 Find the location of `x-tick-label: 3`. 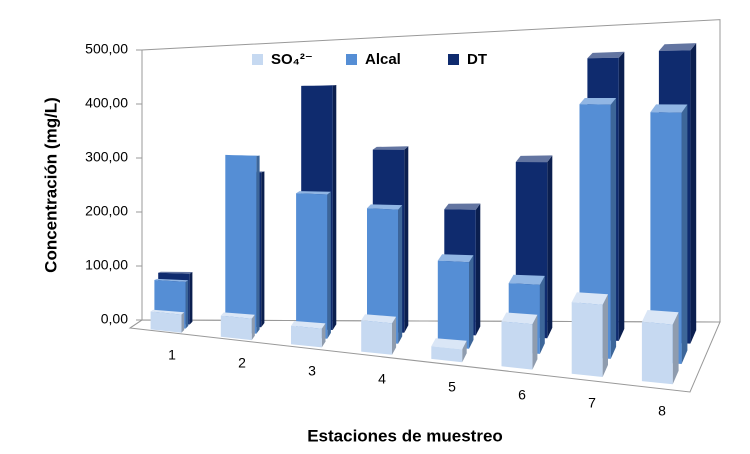

x-tick-label: 3 is located at coordinates (312, 371).